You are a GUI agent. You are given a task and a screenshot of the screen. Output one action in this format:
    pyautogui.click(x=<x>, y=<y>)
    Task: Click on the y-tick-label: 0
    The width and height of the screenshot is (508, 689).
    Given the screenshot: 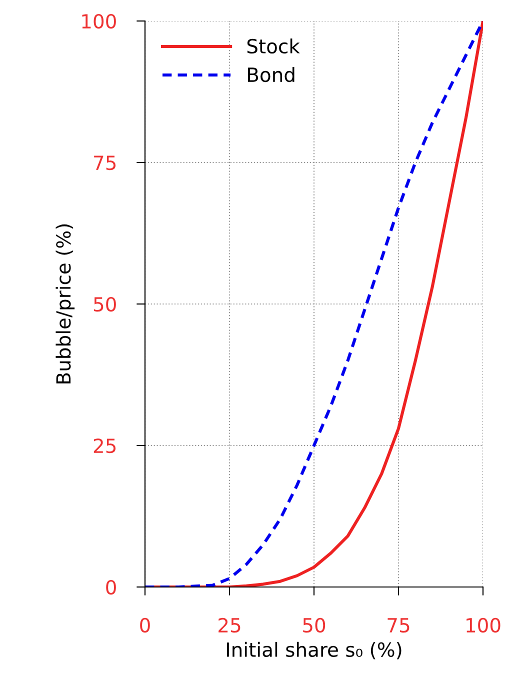 What is the action you would take?
    pyautogui.click(x=111, y=587)
    